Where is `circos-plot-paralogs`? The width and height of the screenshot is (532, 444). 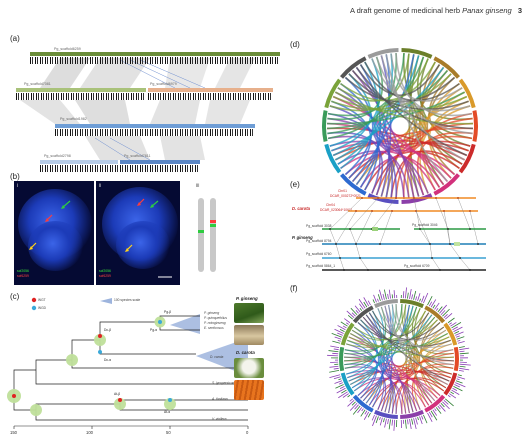 circos-plot-paralogs is located at coordinates (400, 126).